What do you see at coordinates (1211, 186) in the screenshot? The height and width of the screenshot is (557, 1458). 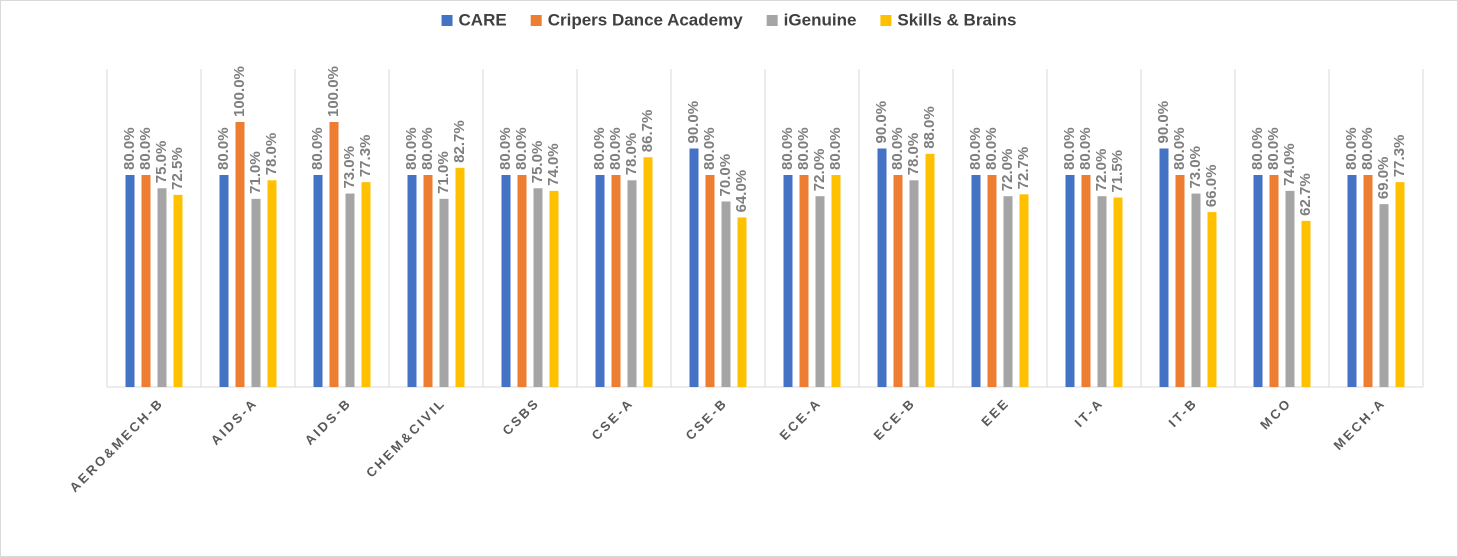 I see `value-label: 66.0%` at bounding box center [1211, 186].